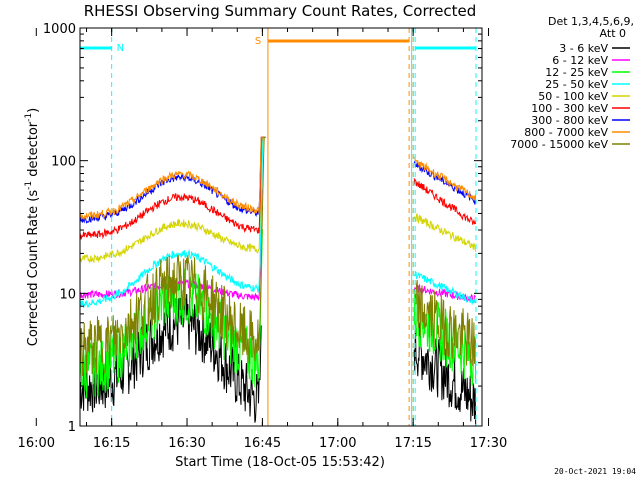 This screenshot has height=480, width=640. What do you see at coordinates (33, 110) in the screenshot?
I see `y-axis-label-part3: )` at bounding box center [33, 110].